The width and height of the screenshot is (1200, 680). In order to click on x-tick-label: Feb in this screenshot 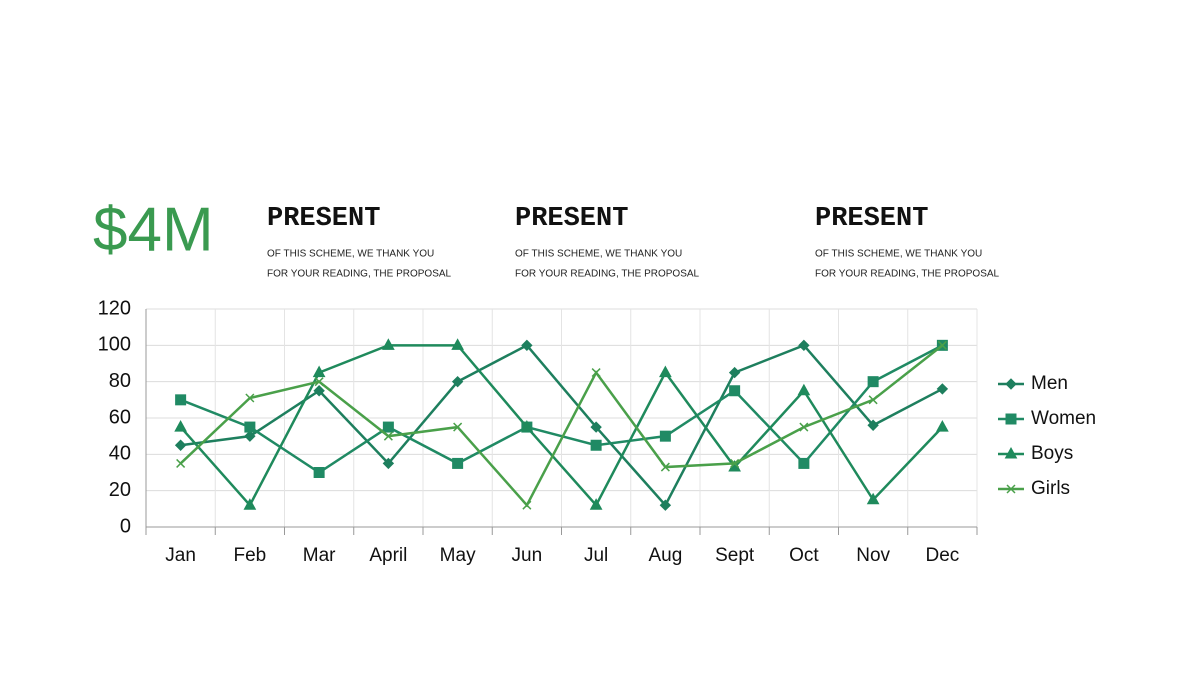, I will do `click(250, 555)`.